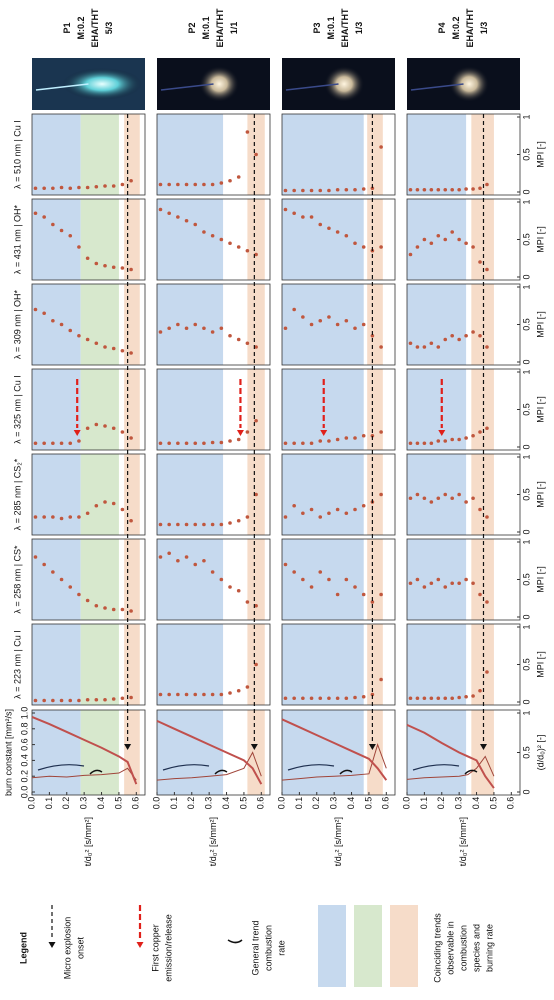 This screenshot has height=1000, width=554. I want to click on y2-tick-label: 0.5, so click(526, 752).